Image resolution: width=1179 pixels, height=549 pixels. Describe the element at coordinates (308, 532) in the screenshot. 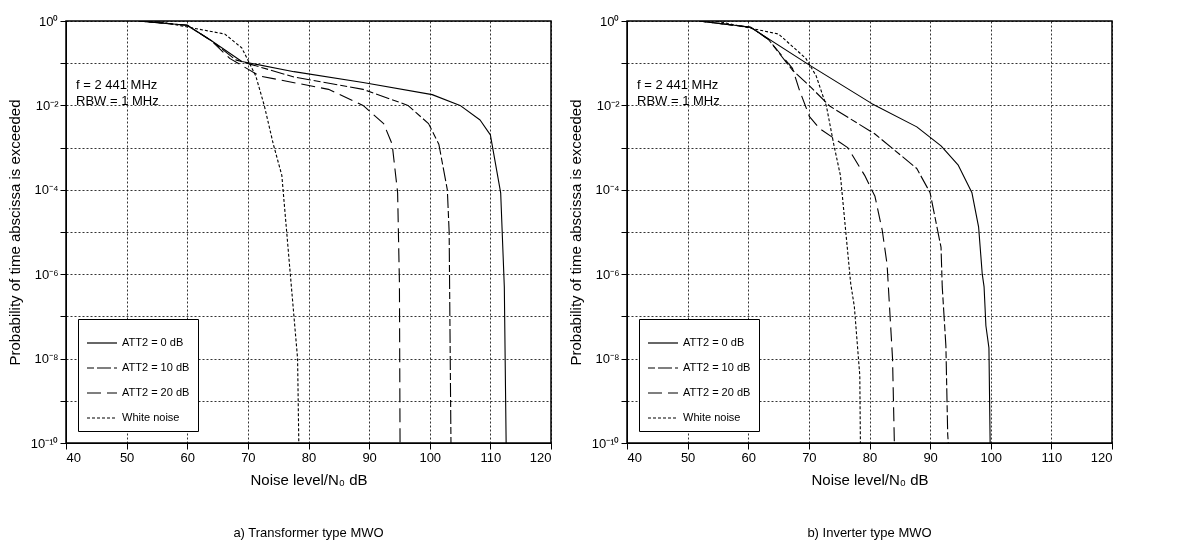

I see `text: a) Transformer type MWO` at that location.